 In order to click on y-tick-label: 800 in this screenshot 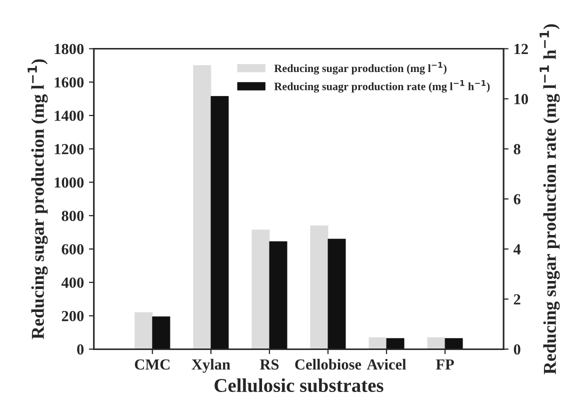, I will do `click(73, 216)`.